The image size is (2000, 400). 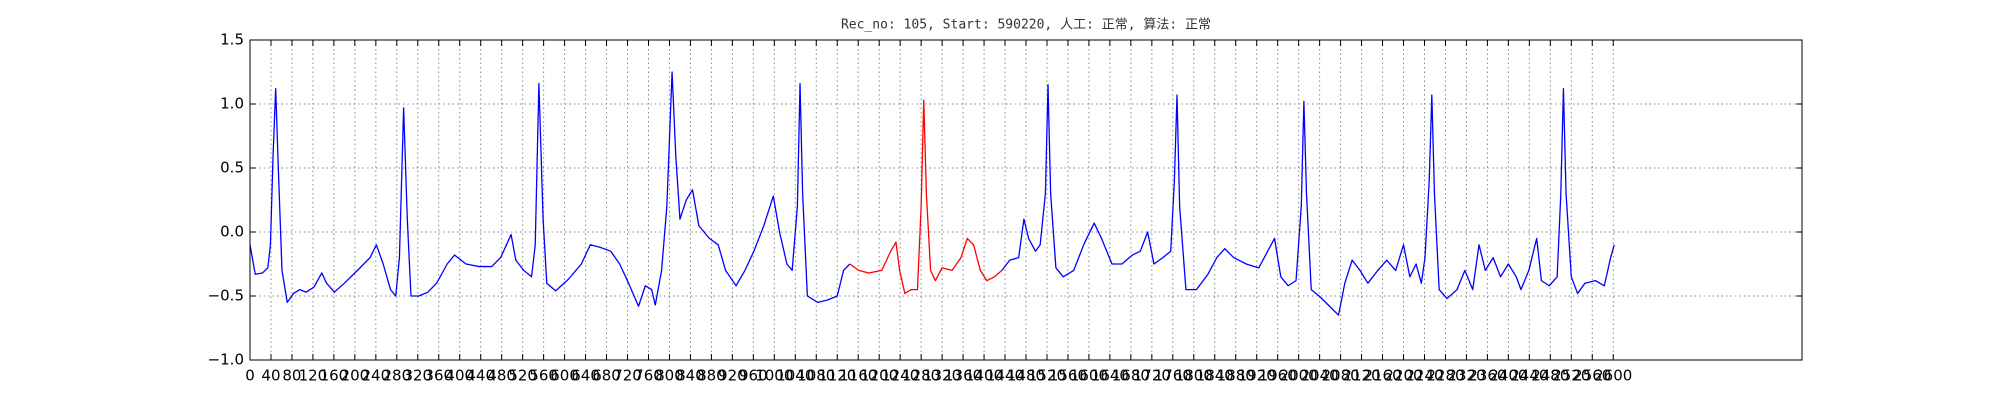 I want to click on x-tick-label: 2040, so click(x=1320, y=376).